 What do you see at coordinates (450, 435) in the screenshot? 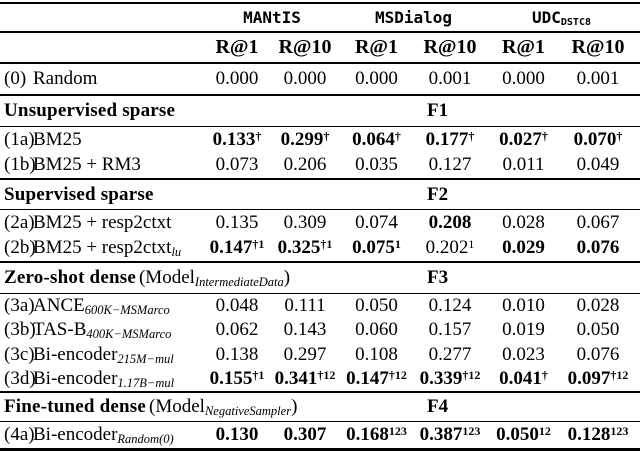
I see `metric-cell: 0.387123` at bounding box center [450, 435].